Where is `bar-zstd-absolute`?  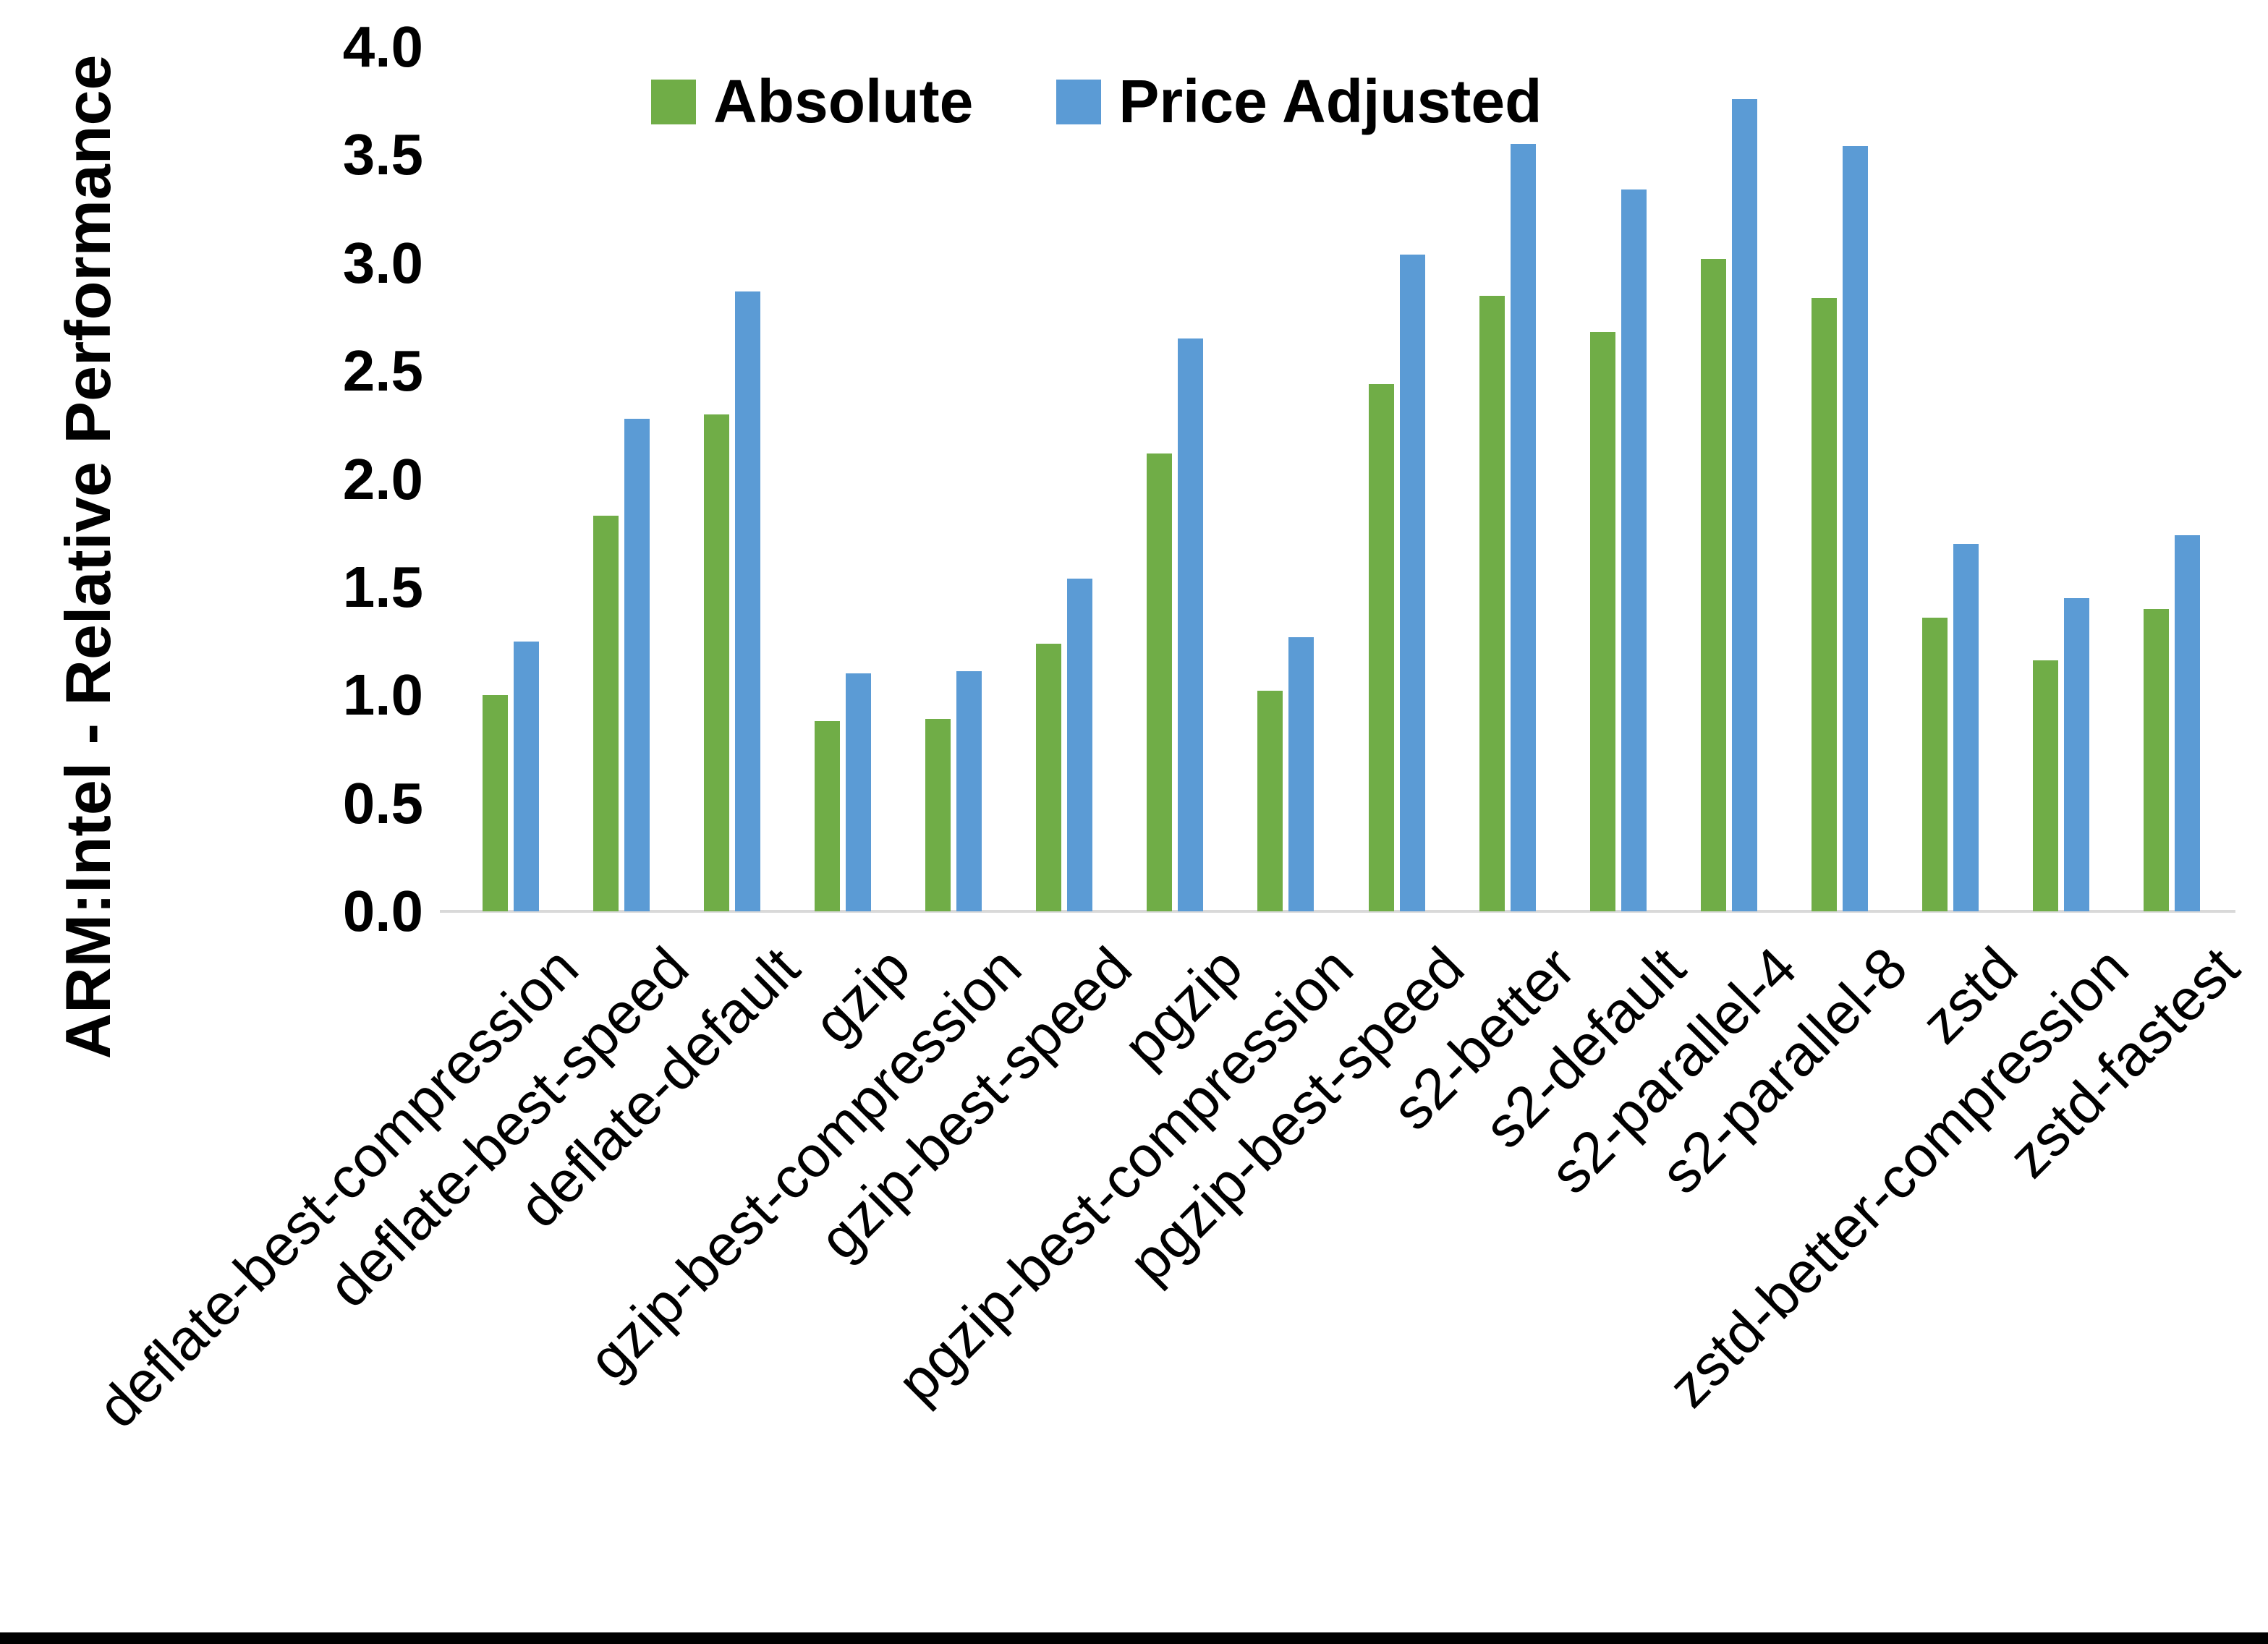 bar-zstd-absolute is located at coordinates (1935, 764).